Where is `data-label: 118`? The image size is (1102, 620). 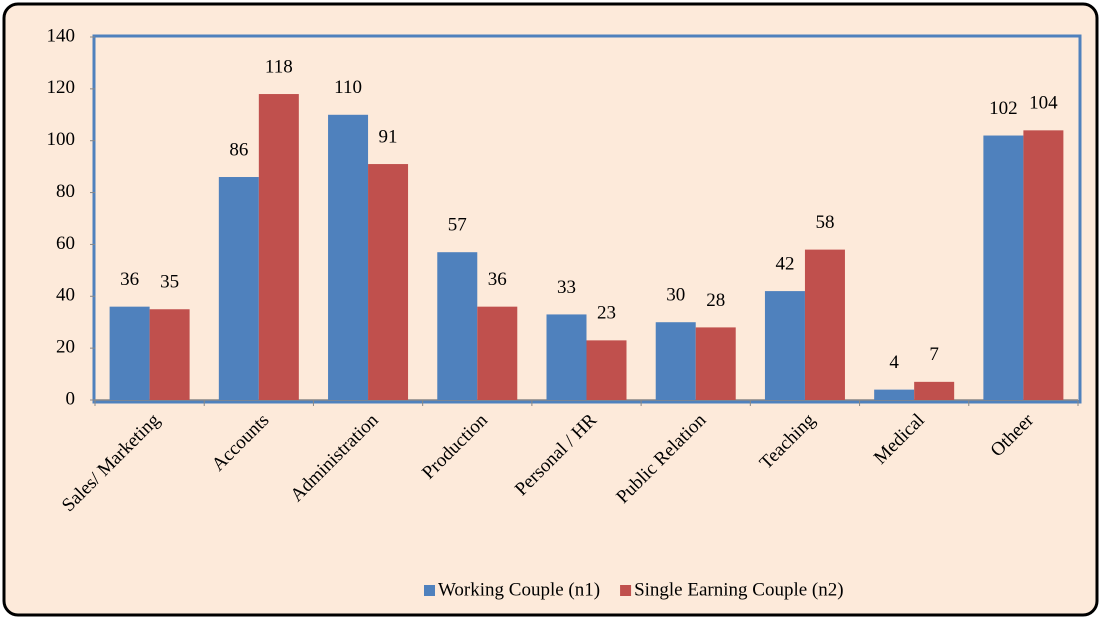 data-label: 118 is located at coordinates (279, 66).